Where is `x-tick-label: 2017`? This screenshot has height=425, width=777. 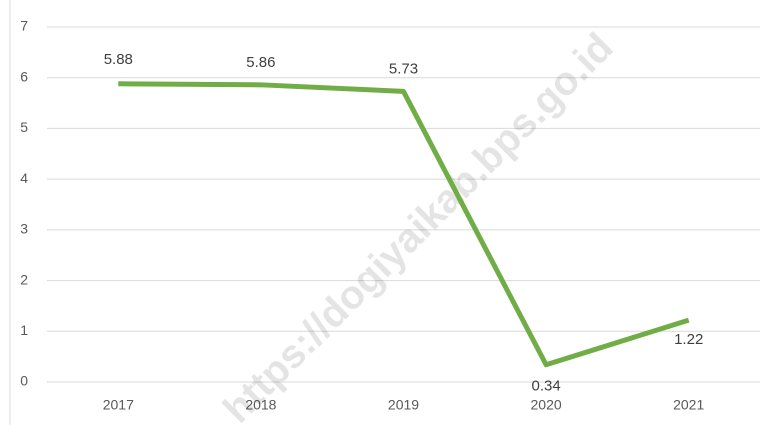 x-tick-label: 2017 is located at coordinates (118, 405).